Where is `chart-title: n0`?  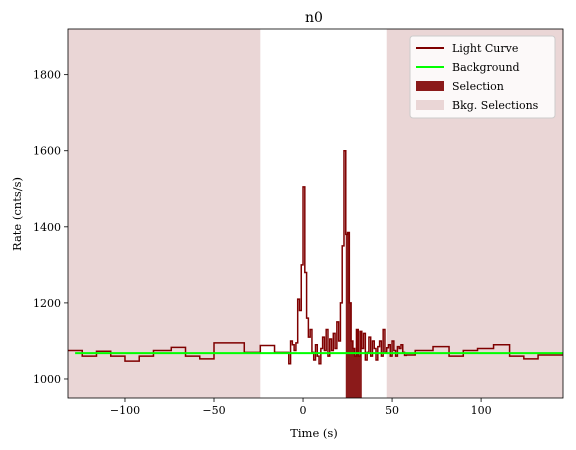
chart-title: n0 is located at coordinates (314, 18).